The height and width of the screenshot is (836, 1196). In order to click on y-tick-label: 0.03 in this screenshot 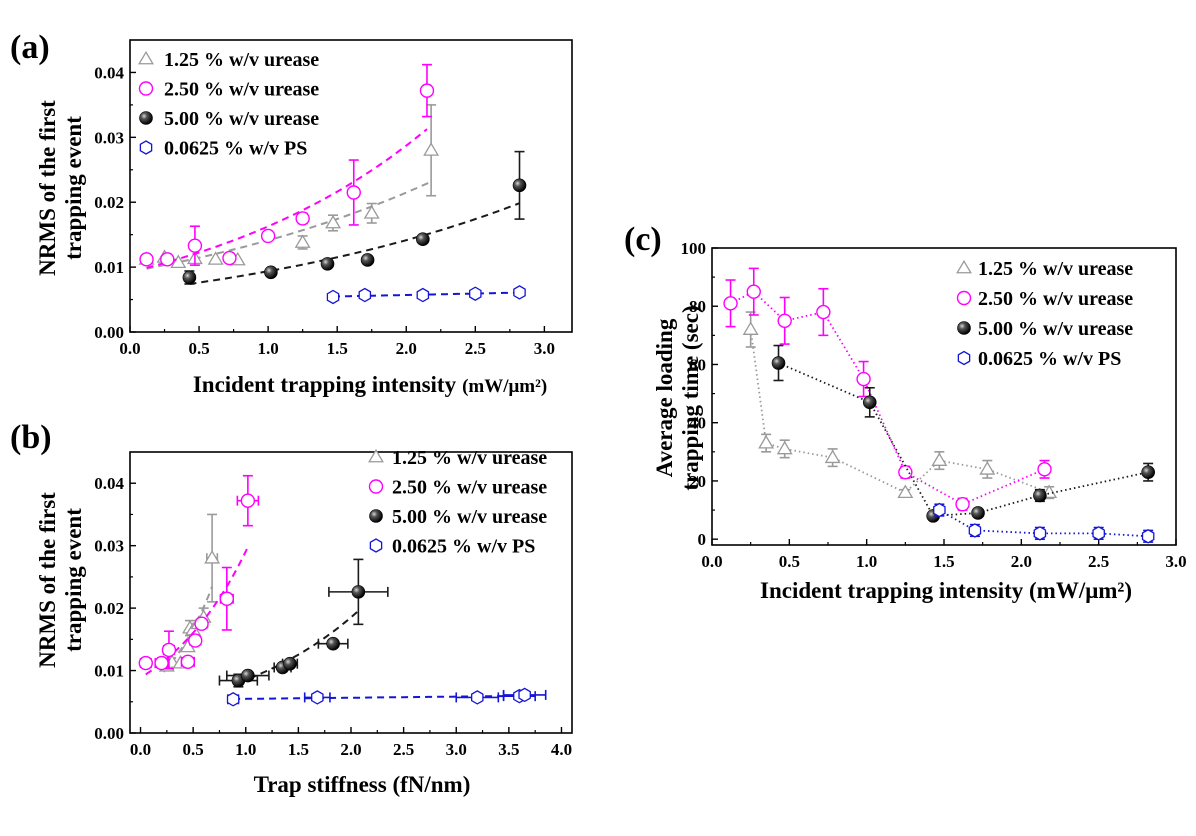, I will do `click(109, 546)`.